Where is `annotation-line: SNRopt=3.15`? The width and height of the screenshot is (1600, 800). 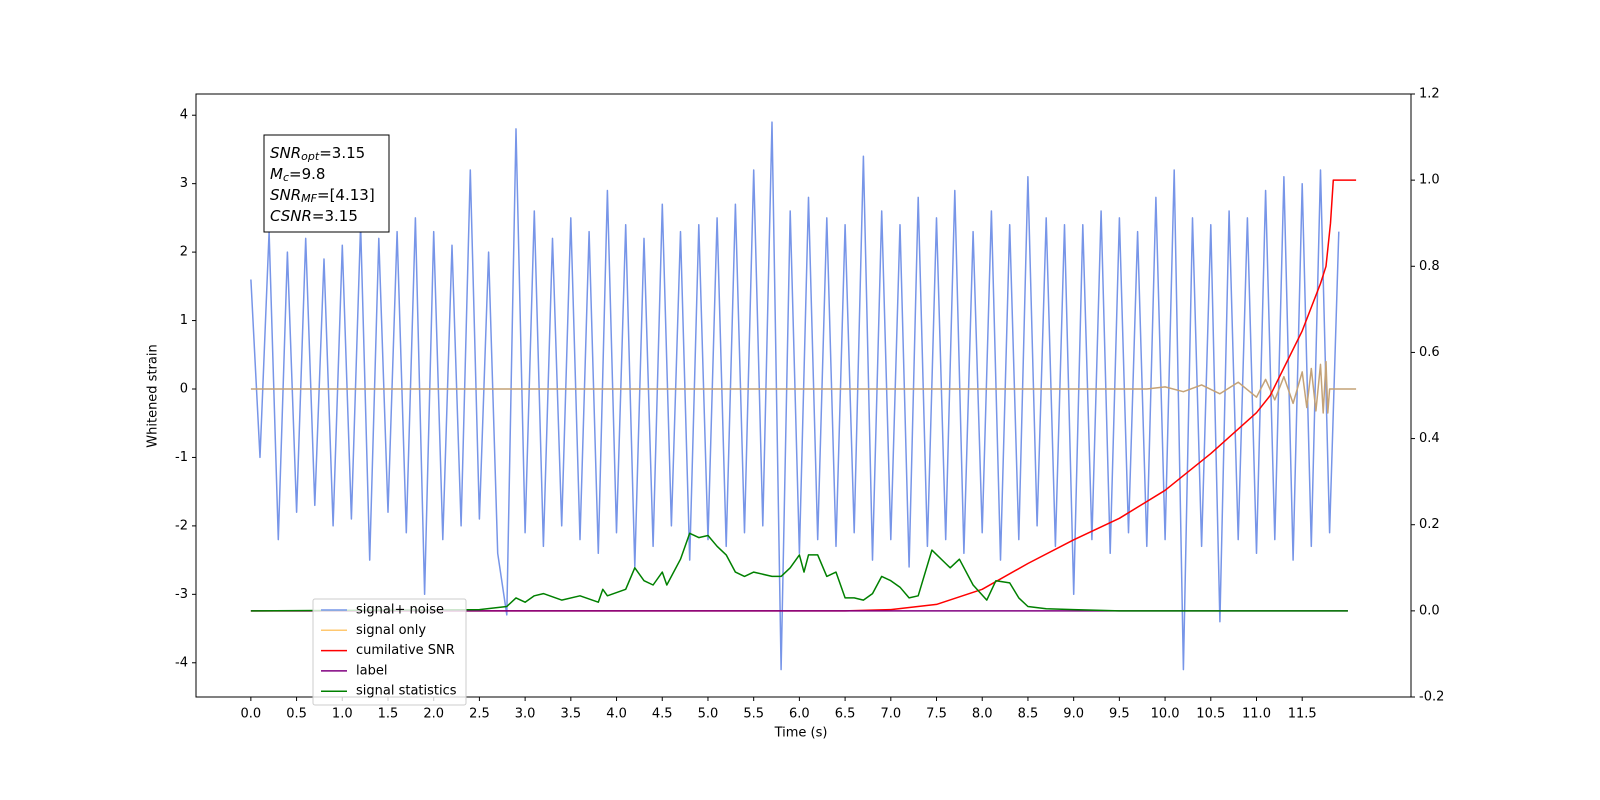 annotation-line: SNRopt=3.15 is located at coordinates (317, 154).